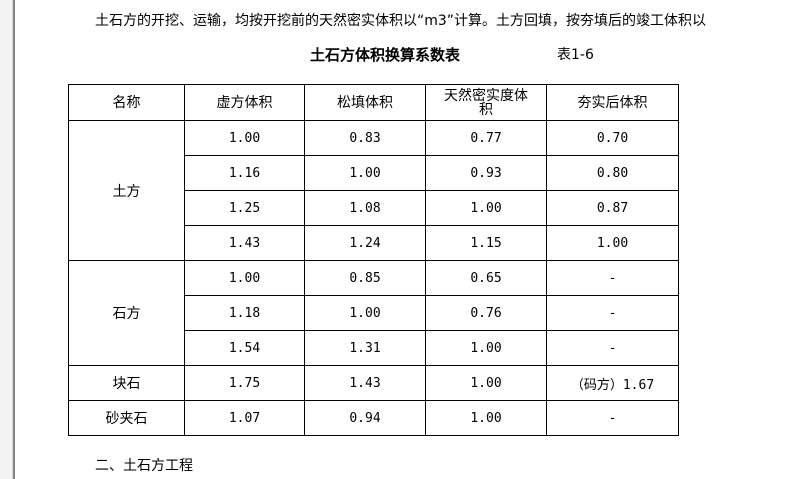 The height and width of the screenshot is (479, 798). I want to click on table-cell: 0.87, so click(612, 208).